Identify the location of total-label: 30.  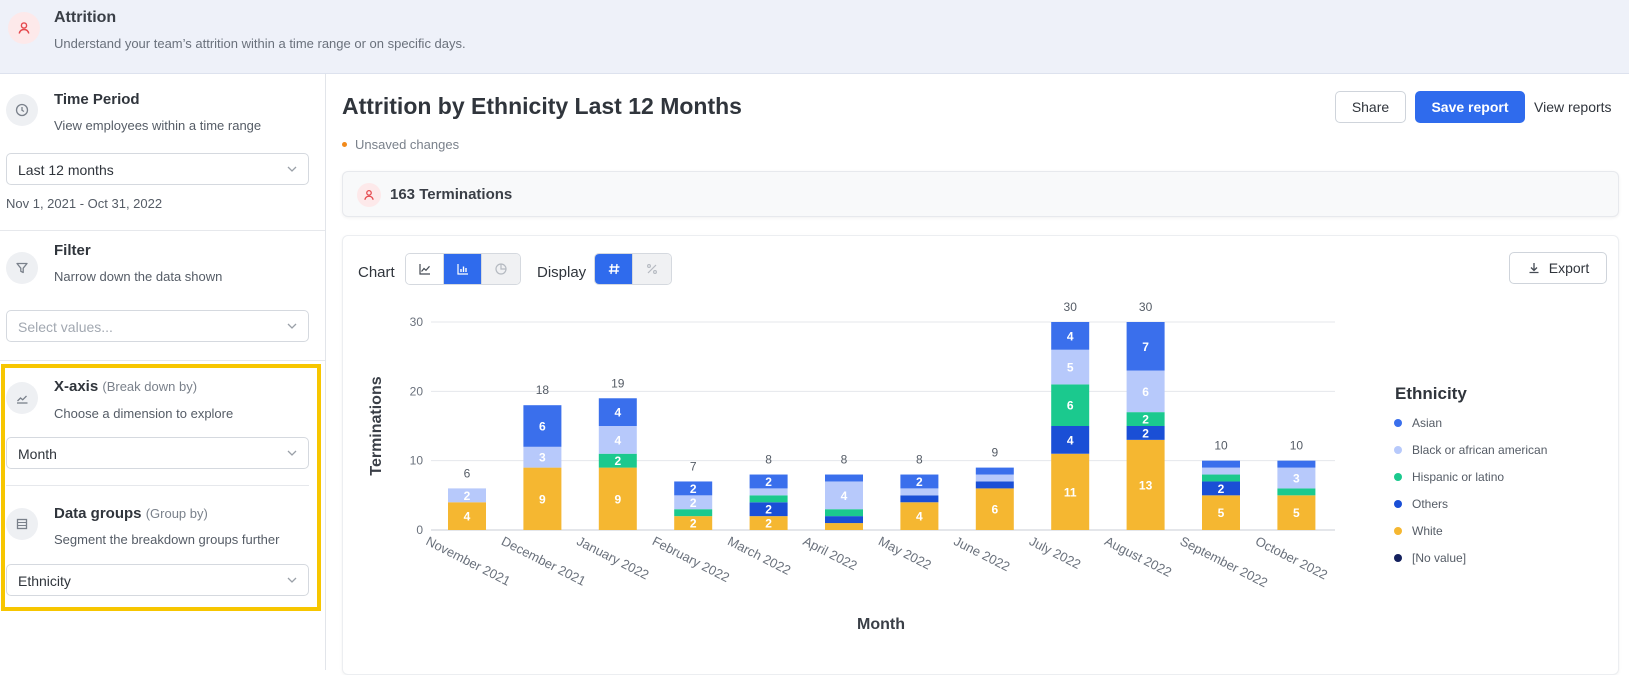
(1146, 307).